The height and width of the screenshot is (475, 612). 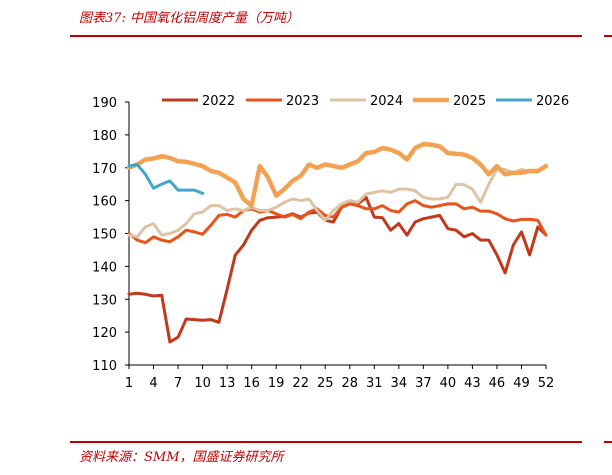 I want to click on x-tick-label: 10, so click(x=202, y=383).